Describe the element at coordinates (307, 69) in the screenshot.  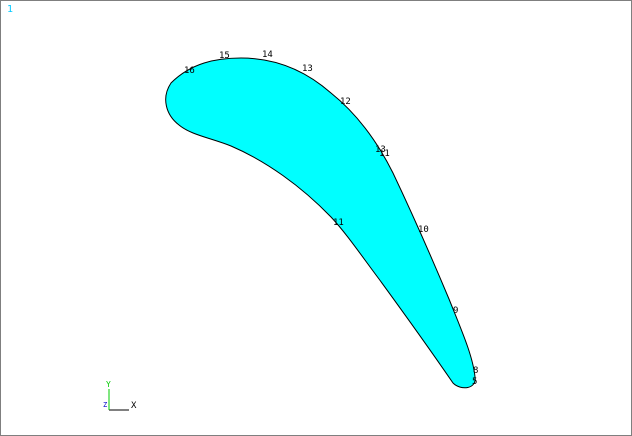
I see `label-13-top: 13` at that location.